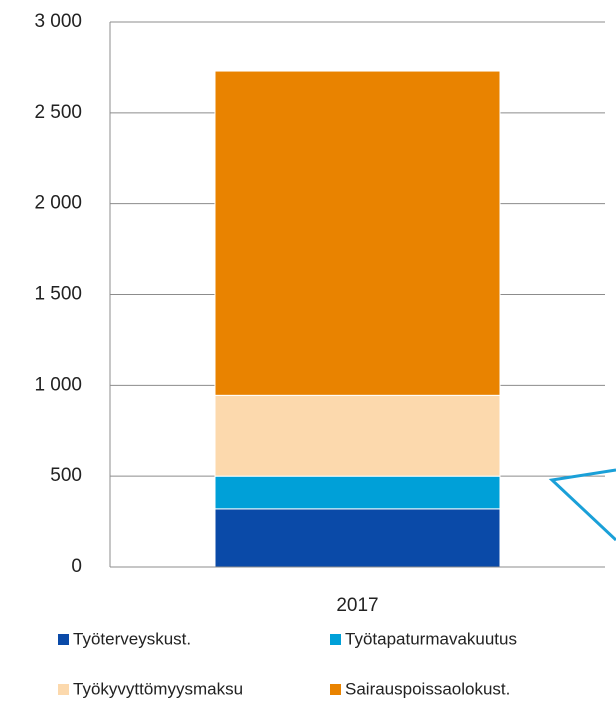 The width and height of the screenshot is (616, 728). What do you see at coordinates (58, 112) in the screenshot?
I see `y-tick-label: 2 500` at bounding box center [58, 112].